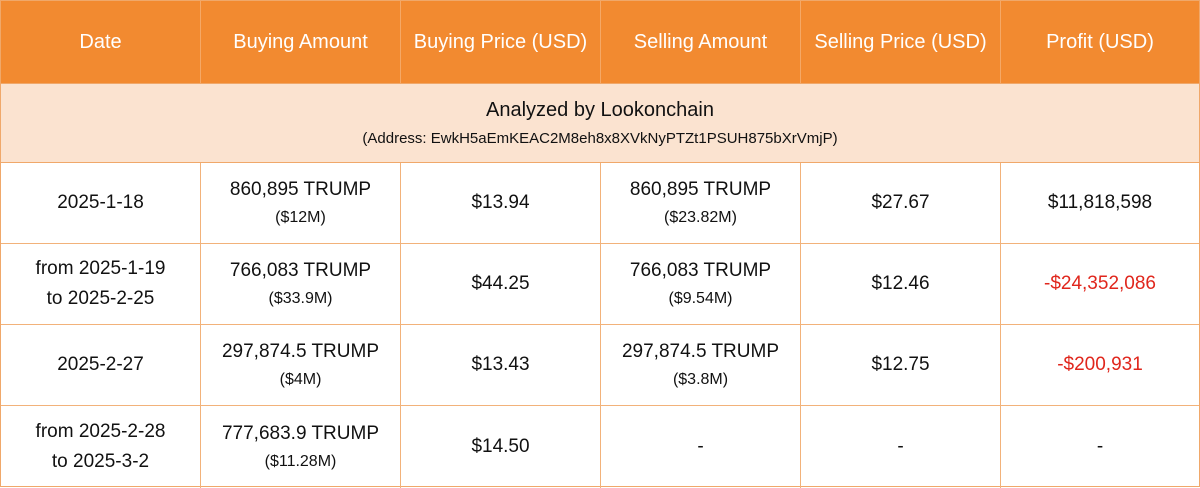 This screenshot has width=1200, height=488. I want to click on date-cell: from 2025-1-19 to 2025-2-25, so click(101, 284).